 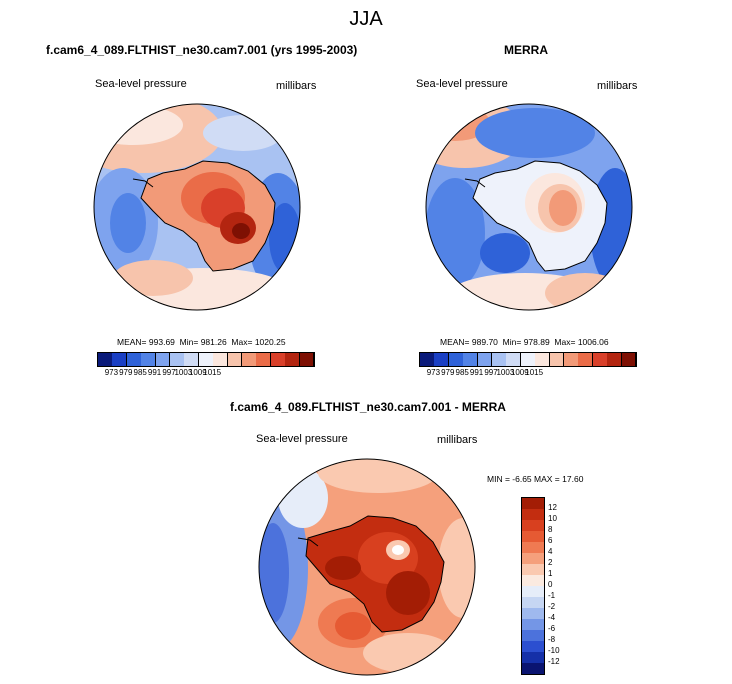 I want to click on colorbar-ticks-merra: 973 979 985 991 997 1003 1009 1015, so click(x=527, y=374).